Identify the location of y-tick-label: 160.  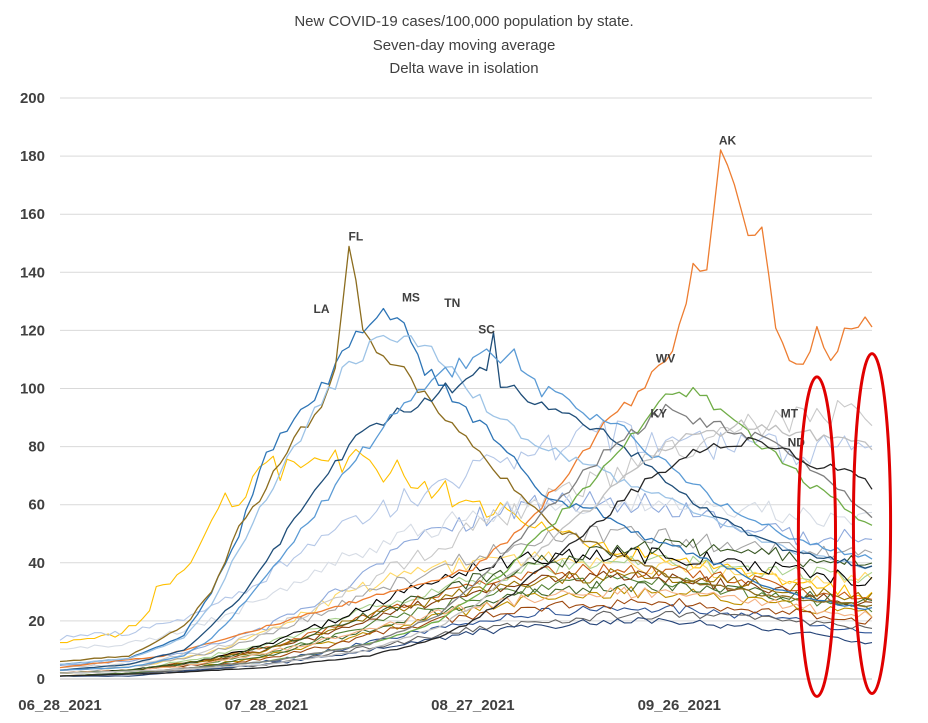
(32, 214).